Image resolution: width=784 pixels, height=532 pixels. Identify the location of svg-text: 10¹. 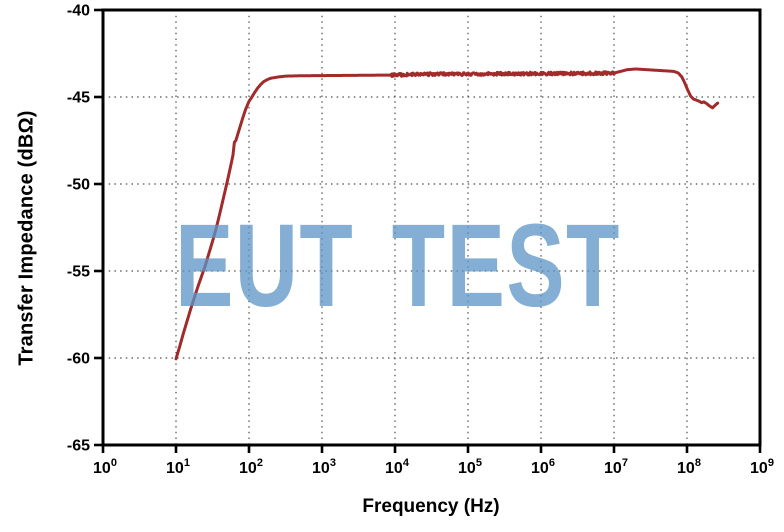
(178, 467).